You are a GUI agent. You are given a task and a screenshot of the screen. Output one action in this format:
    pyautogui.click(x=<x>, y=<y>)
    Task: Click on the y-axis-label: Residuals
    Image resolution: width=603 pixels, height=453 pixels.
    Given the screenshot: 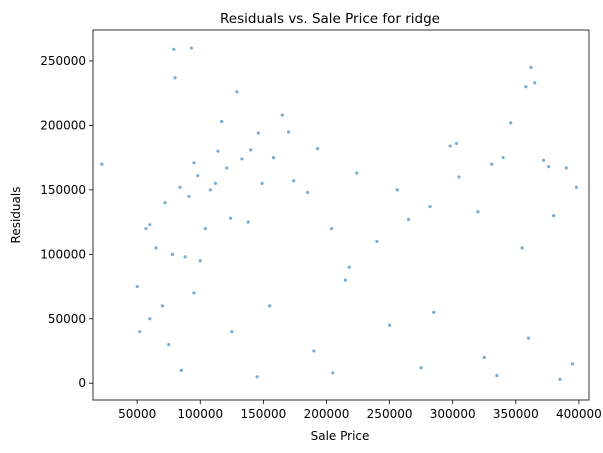 What is the action you would take?
    pyautogui.click(x=16, y=215)
    